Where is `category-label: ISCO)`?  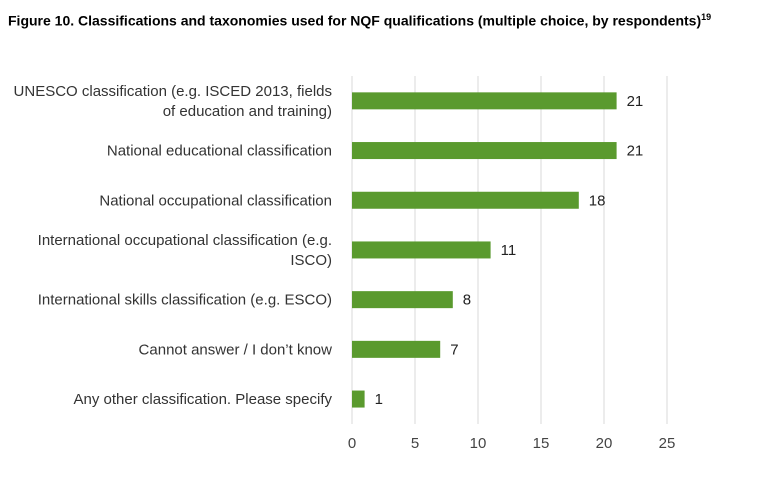 category-label: ISCO) is located at coordinates (311, 260).